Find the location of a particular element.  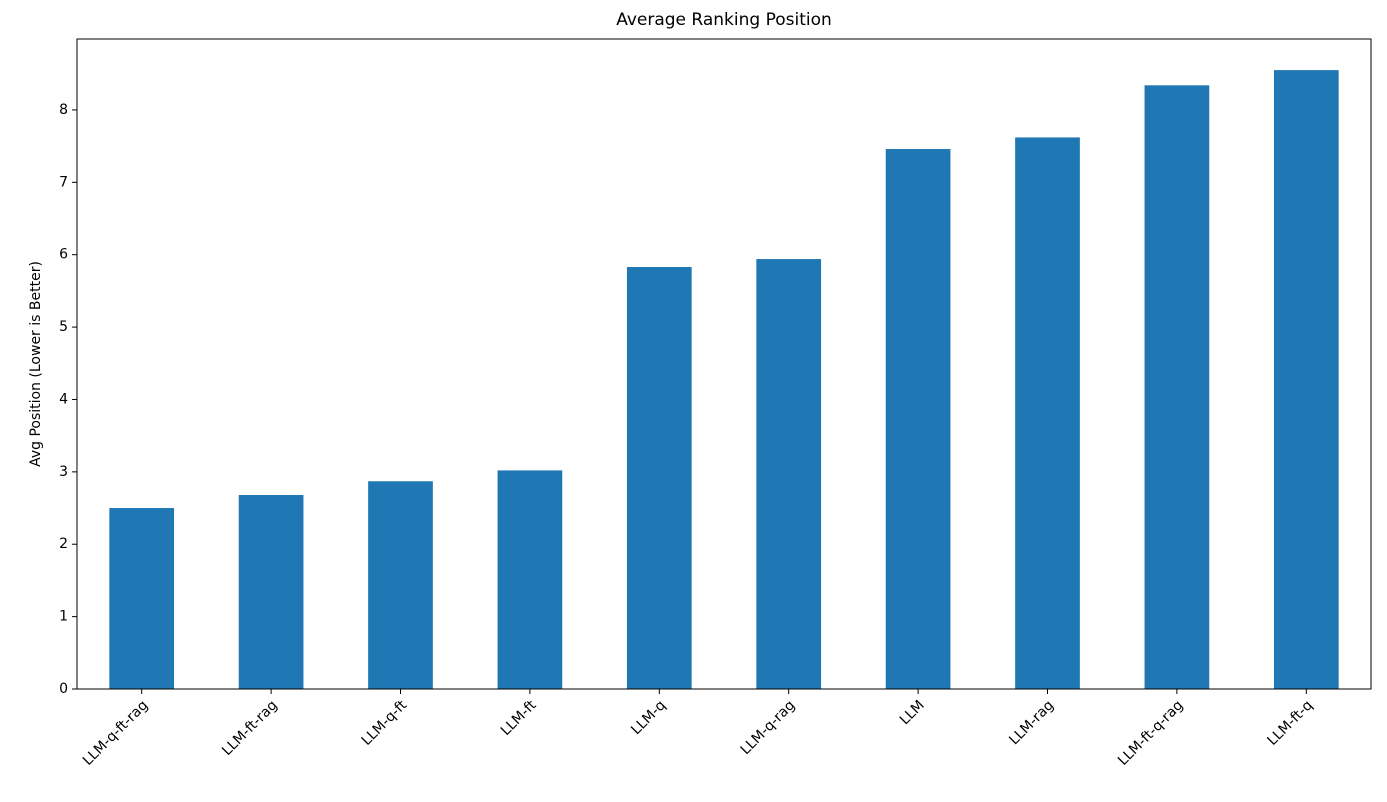

y-tick-label: 1 is located at coordinates (63, 617).